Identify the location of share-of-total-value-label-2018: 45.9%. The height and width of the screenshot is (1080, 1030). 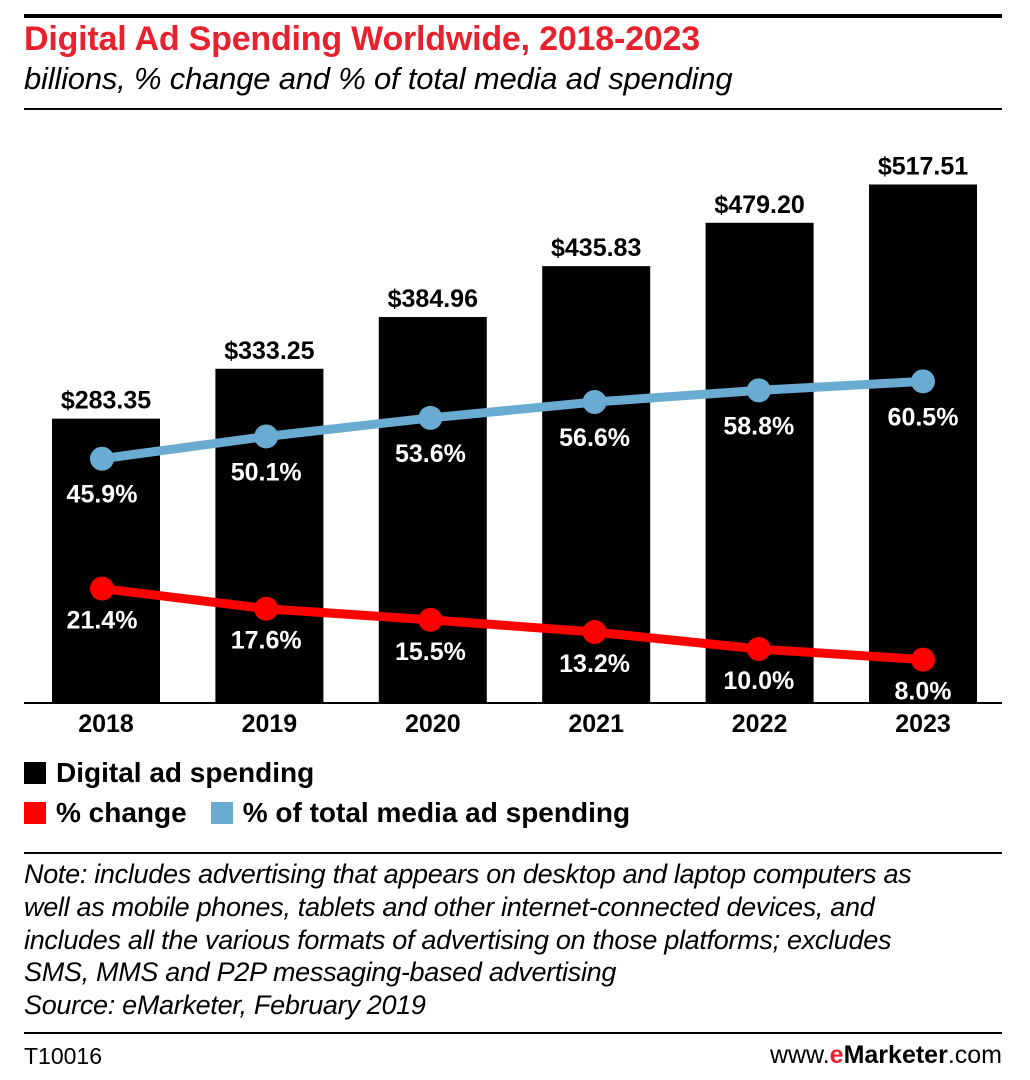
(102, 495).